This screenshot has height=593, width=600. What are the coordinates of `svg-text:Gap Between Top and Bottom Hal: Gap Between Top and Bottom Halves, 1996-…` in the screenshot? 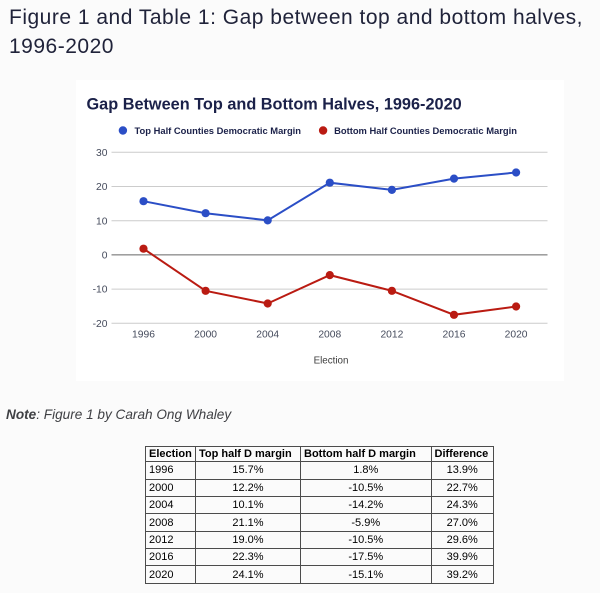 It's located at (274, 104).